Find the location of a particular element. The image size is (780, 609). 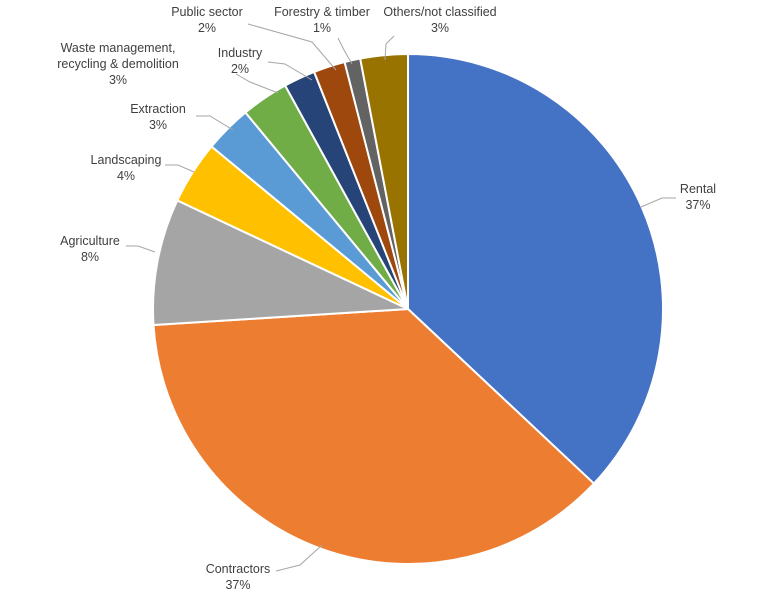

data-label-forestry-timber: Forestry & timber 1% is located at coordinates (322, 20).